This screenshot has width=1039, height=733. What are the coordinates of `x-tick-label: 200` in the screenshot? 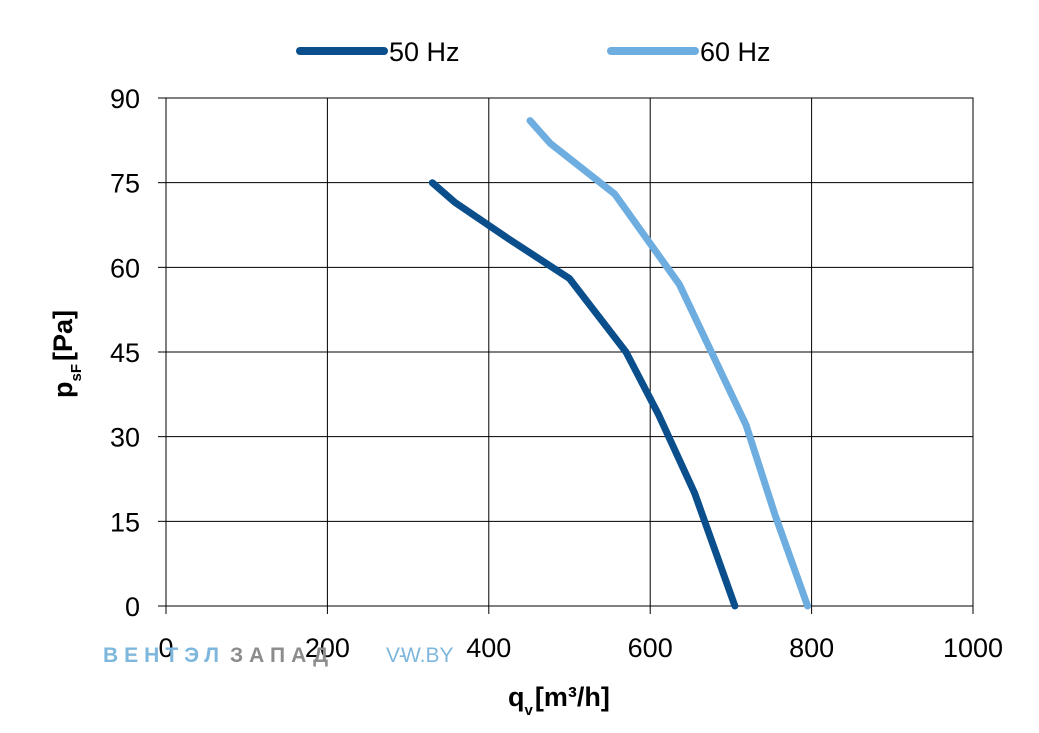 It's located at (327, 648).